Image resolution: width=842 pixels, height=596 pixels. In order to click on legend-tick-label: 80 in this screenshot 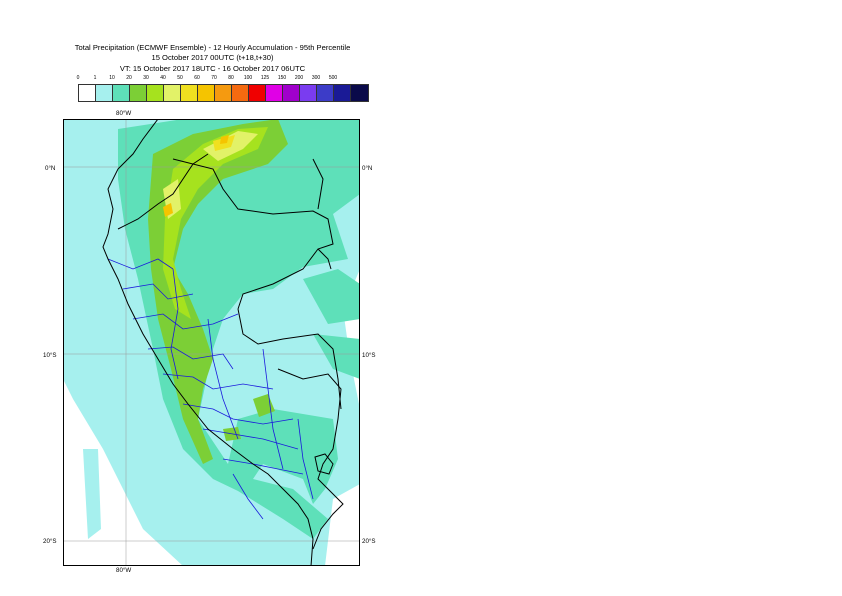, I will do `click(231, 78)`.